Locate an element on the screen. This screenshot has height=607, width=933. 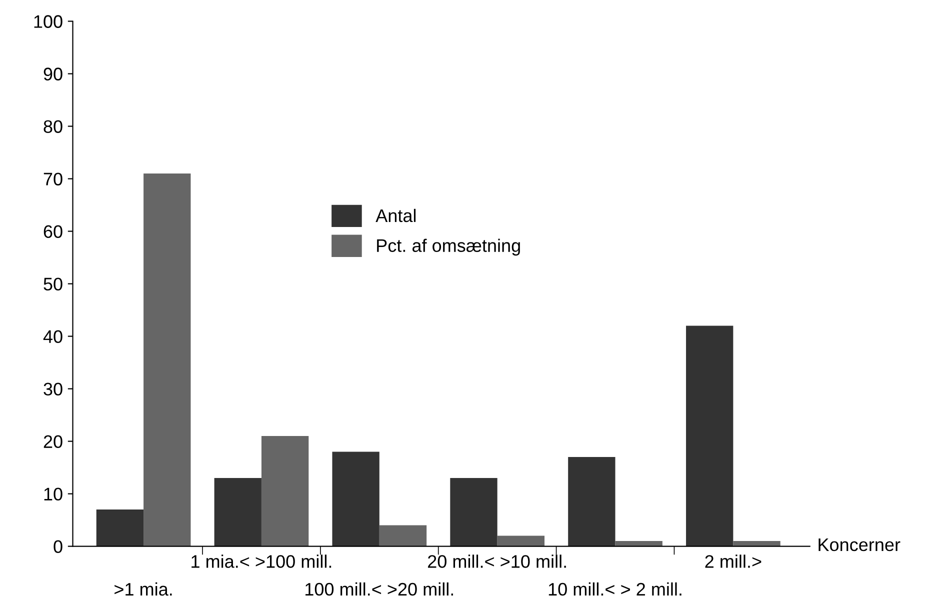
legend-label: Antal is located at coordinates (396, 215).